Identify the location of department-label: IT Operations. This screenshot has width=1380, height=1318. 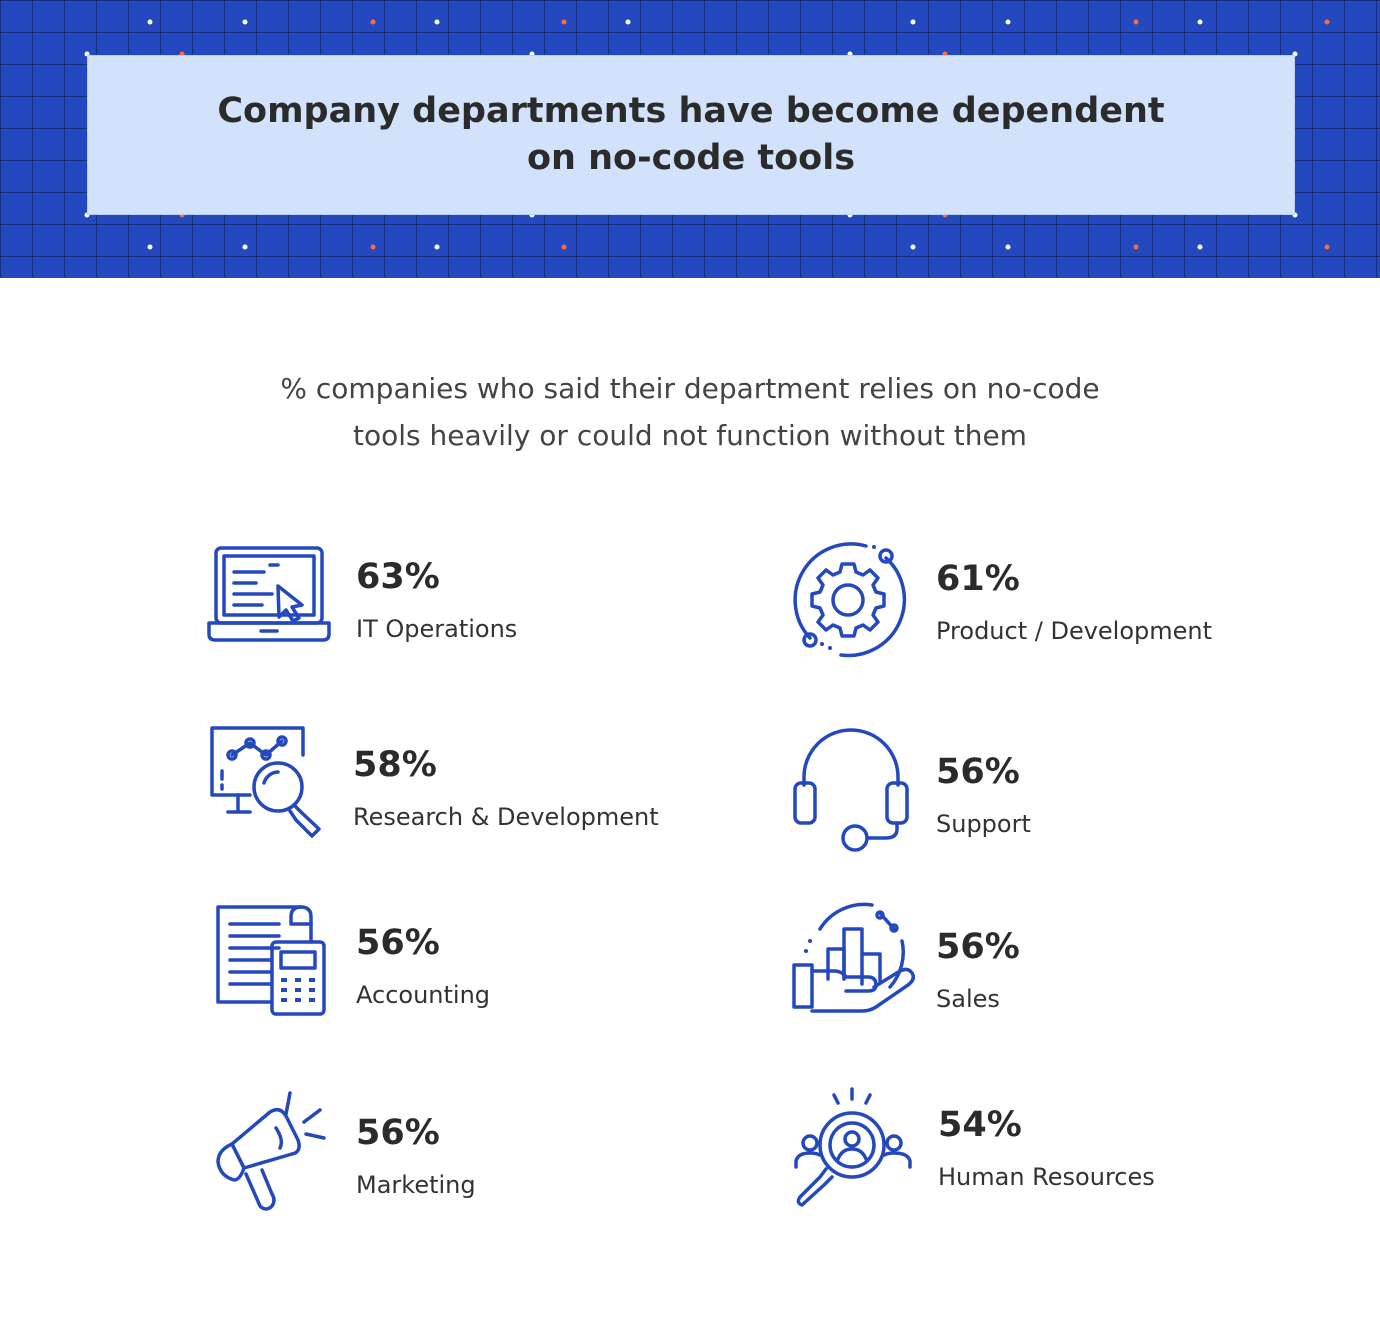
(437, 629).